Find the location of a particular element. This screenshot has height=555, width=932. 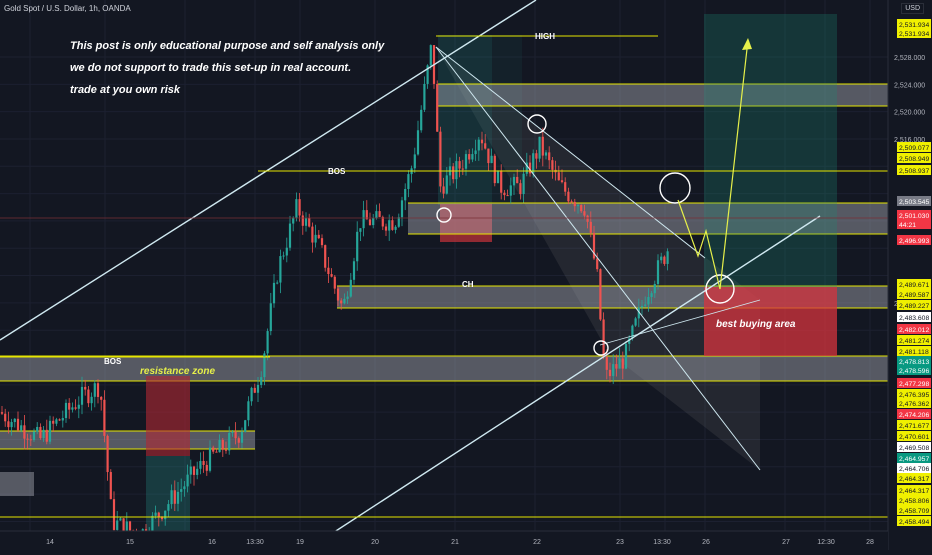

time-tick-6: 21 is located at coordinates (455, 542).